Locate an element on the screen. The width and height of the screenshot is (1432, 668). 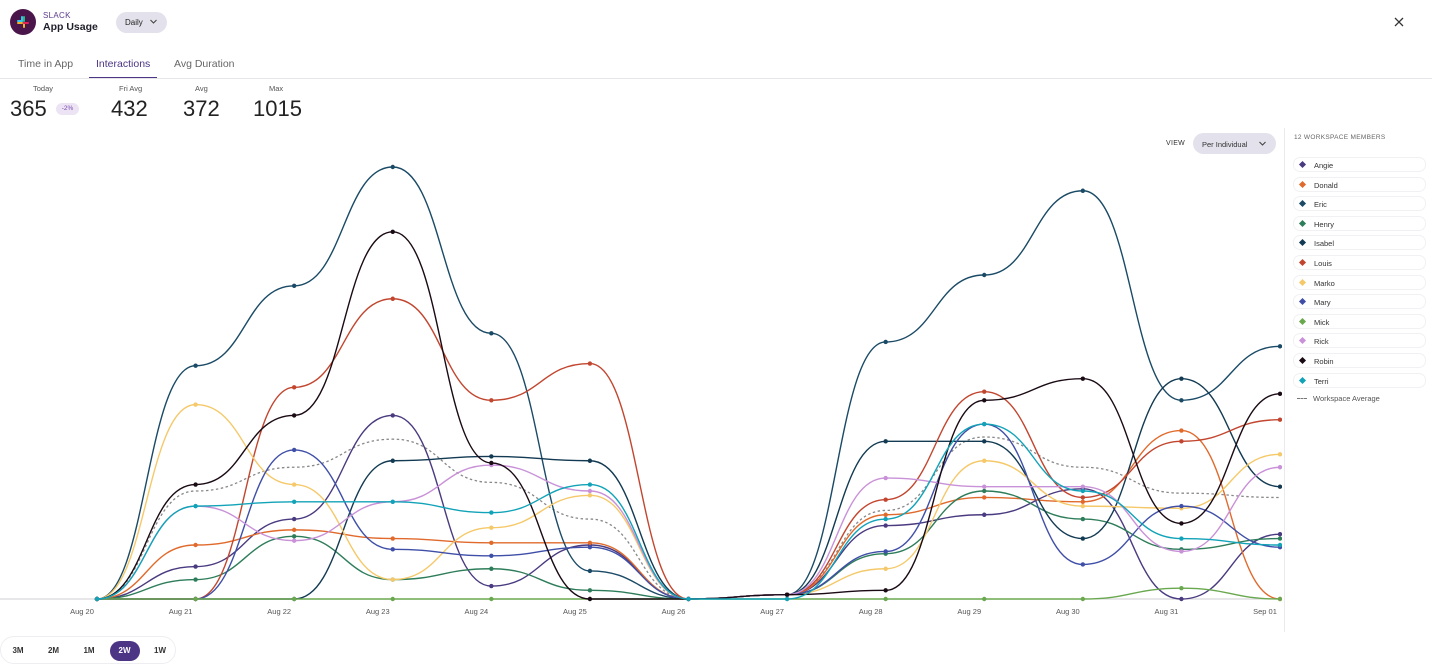
legend-item-eric: Eric is located at coordinates (1359, 204).